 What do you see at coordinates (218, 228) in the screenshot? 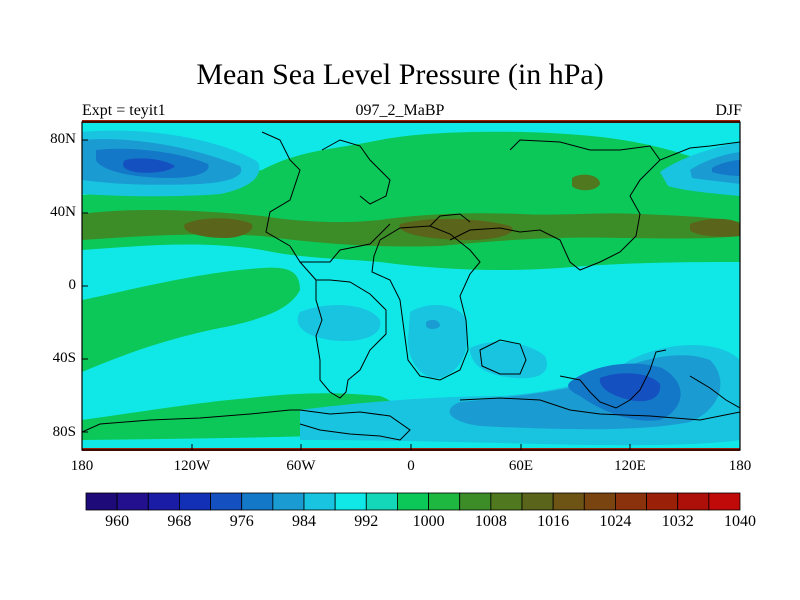
I see `field-1024-pacific` at bounding box center [218, 228].